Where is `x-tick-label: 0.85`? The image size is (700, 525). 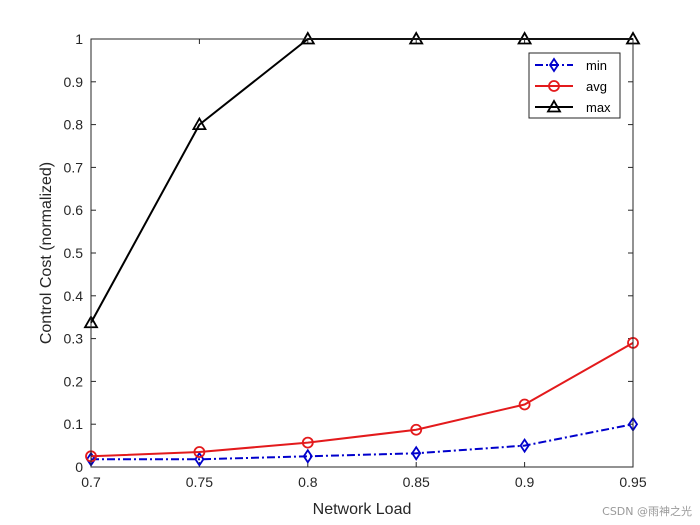
x-tick-label: 0.85 is located at coordinates (416, 482).